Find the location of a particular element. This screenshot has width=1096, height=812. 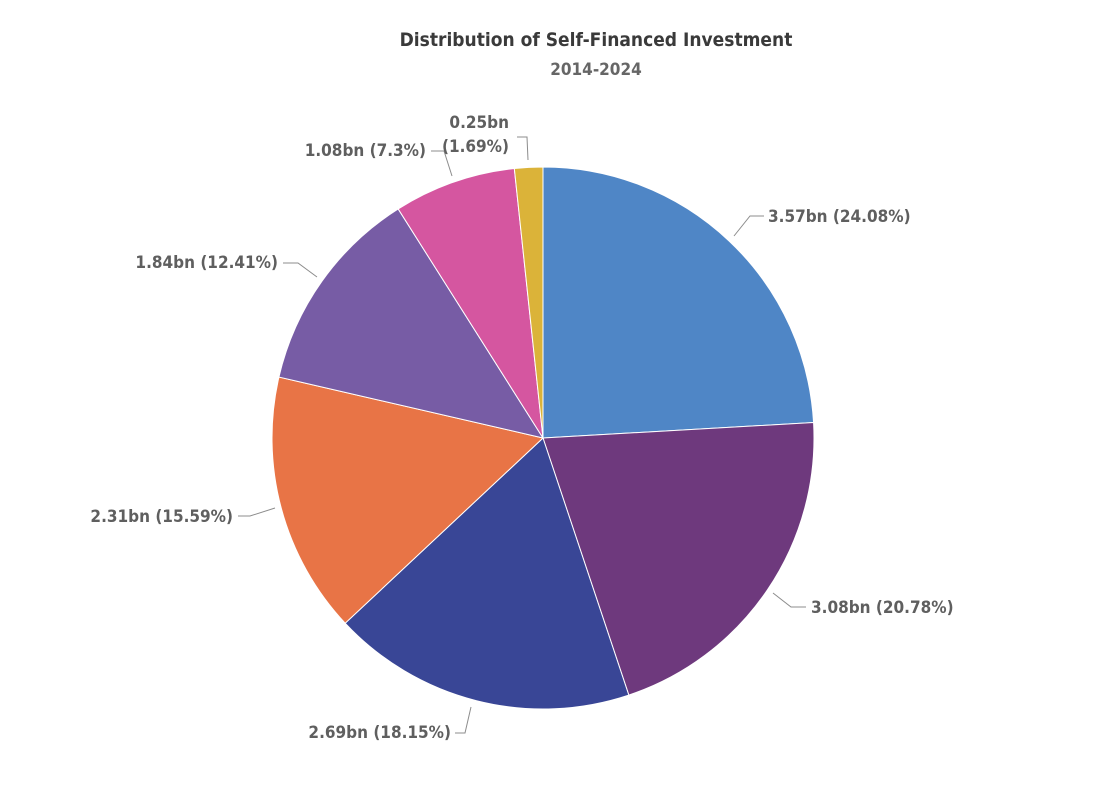

slice-label: 2.31bn (15.59%) is located at coordinates (161, 517).